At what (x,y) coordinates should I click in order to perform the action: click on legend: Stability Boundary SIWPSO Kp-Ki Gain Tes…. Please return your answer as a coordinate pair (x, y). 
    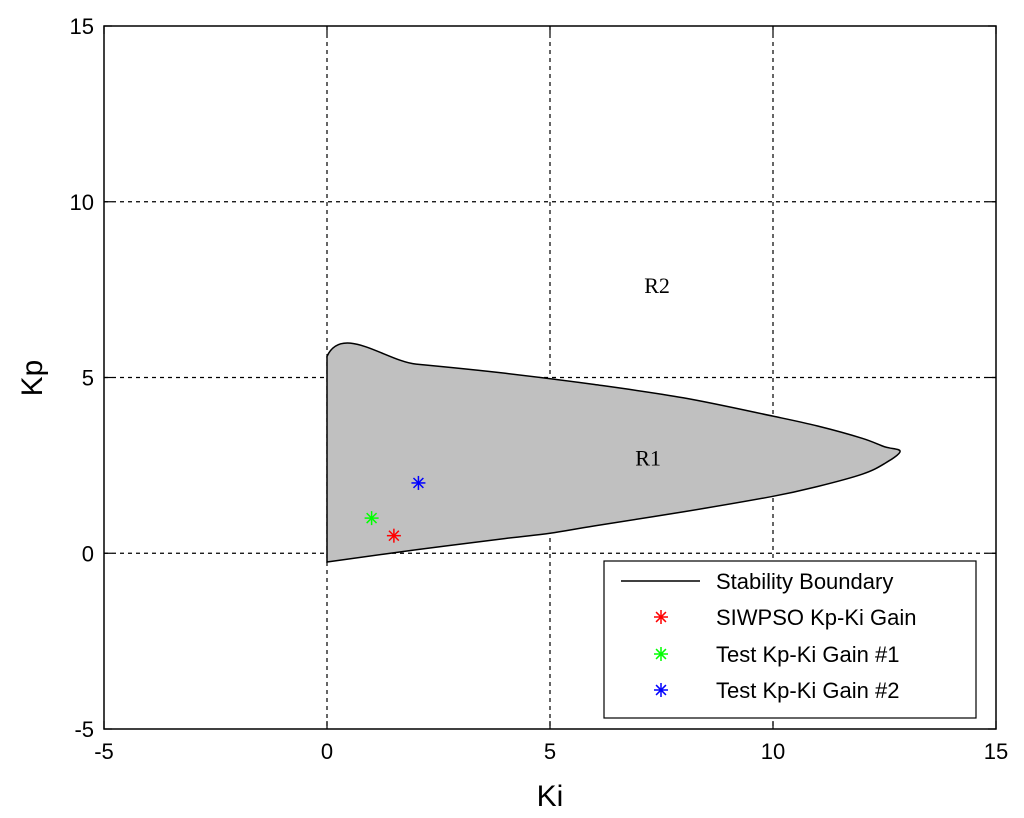
    Looking at the image, I should click on (790, 639).